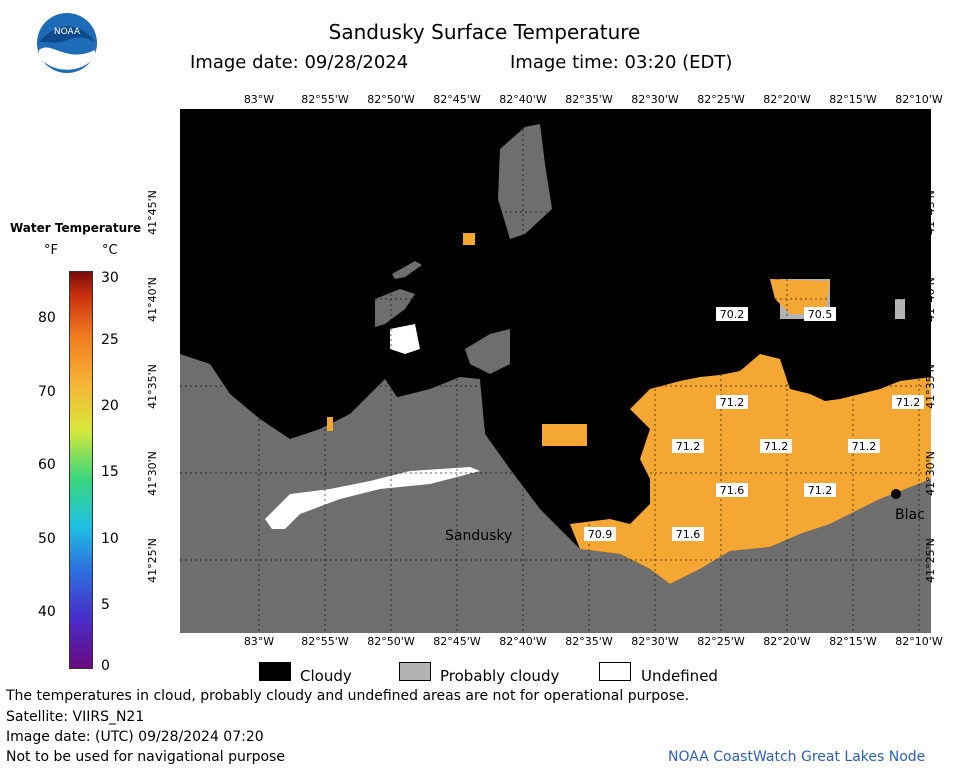  Describe the element at coordinates (853, 99) in the screenshot. I see `lon-label-top: 82°15'W` at that location.